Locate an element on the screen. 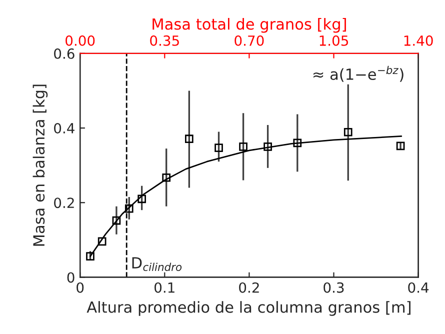 The width and height of the screenshot is (445, 334). x2-tick-label: 1.40 is located at coordinates (418, 40).